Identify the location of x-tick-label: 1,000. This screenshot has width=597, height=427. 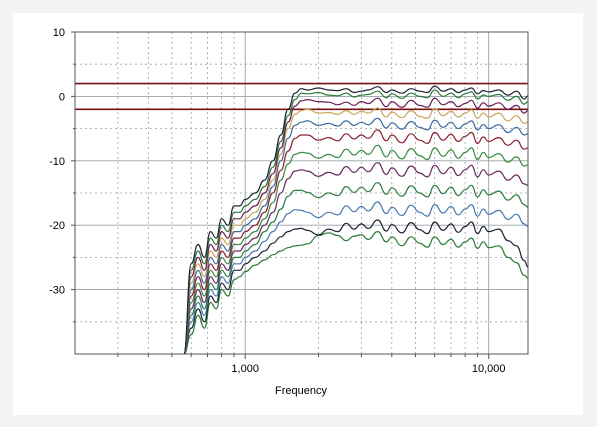
(245, 369).